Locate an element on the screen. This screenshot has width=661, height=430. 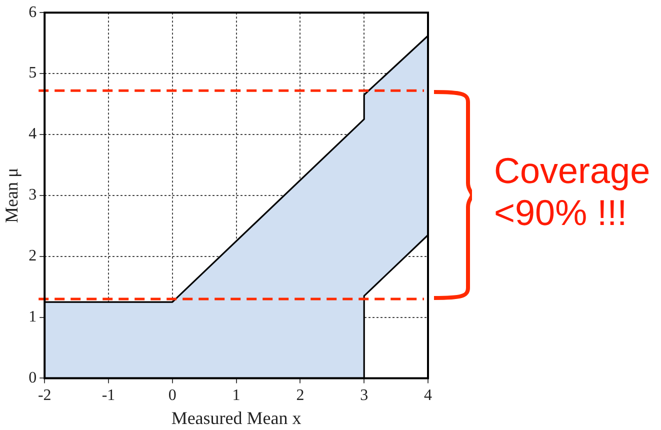
x-tick-label: 1 is located at coordinates (236, 395).